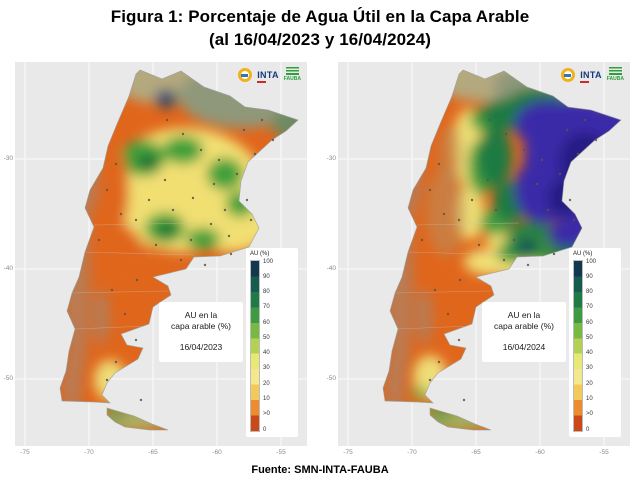 This screenshot has height=487, width=640. Describe the element at coordinates (320, 470) in the screenshot. I see `source-caption: Fuente: SMN-INTA-FAUBA` at that location.